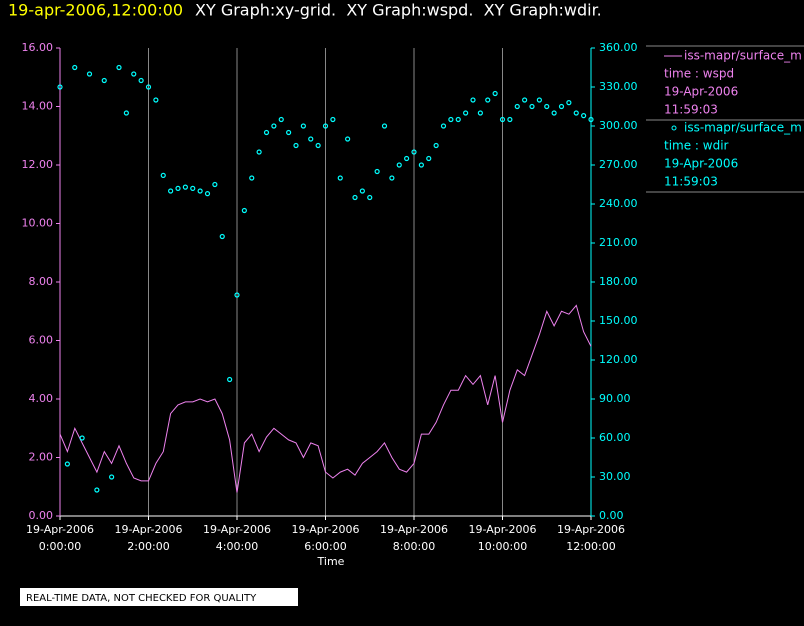 This screenshot has height=626, width=804. Describe the element at coordinates (618, 47) in the screenshot. I see `y2-tick-label: 360.00` at that location.